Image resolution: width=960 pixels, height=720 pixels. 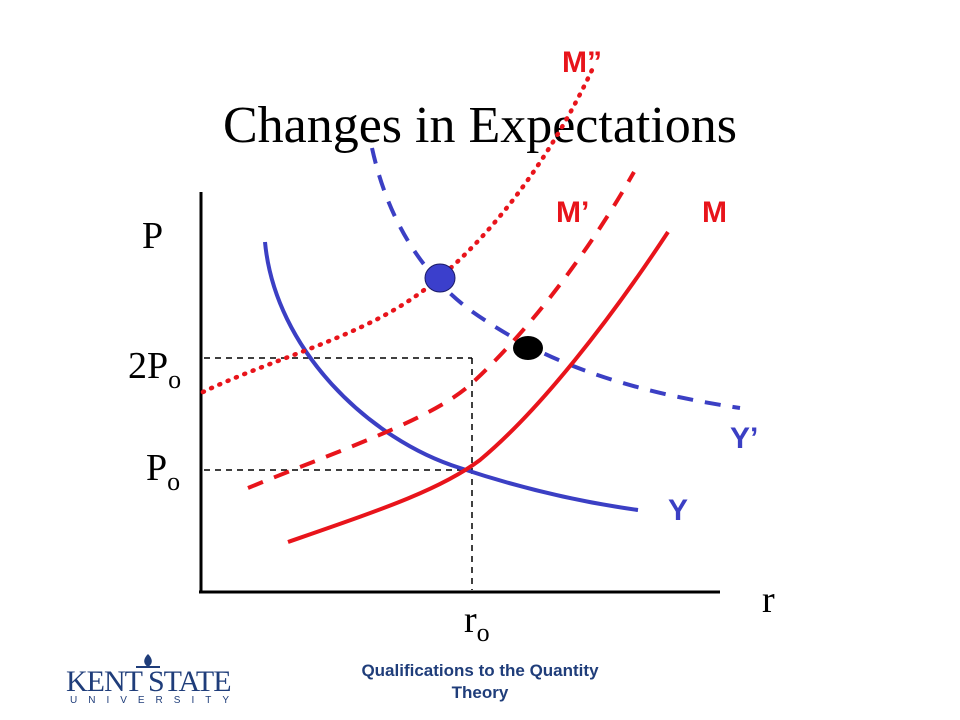 What do you see at coordinates (528, 348) in the screenshot?
I see `equilibrium-point-black` at bounding box center [528, 348].